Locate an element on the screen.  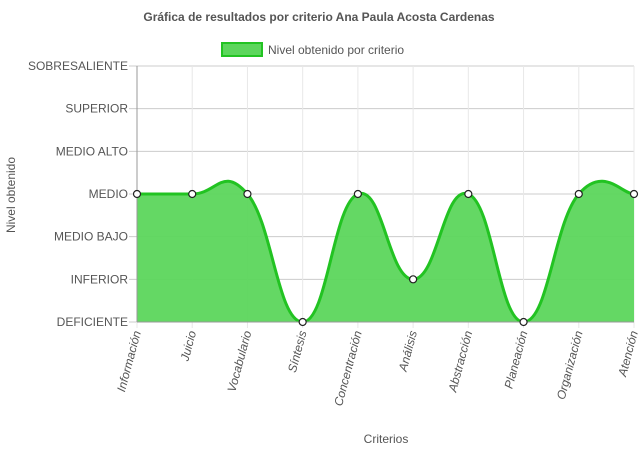
x-tick-label: Análisis is located at coordinates (408, 351).